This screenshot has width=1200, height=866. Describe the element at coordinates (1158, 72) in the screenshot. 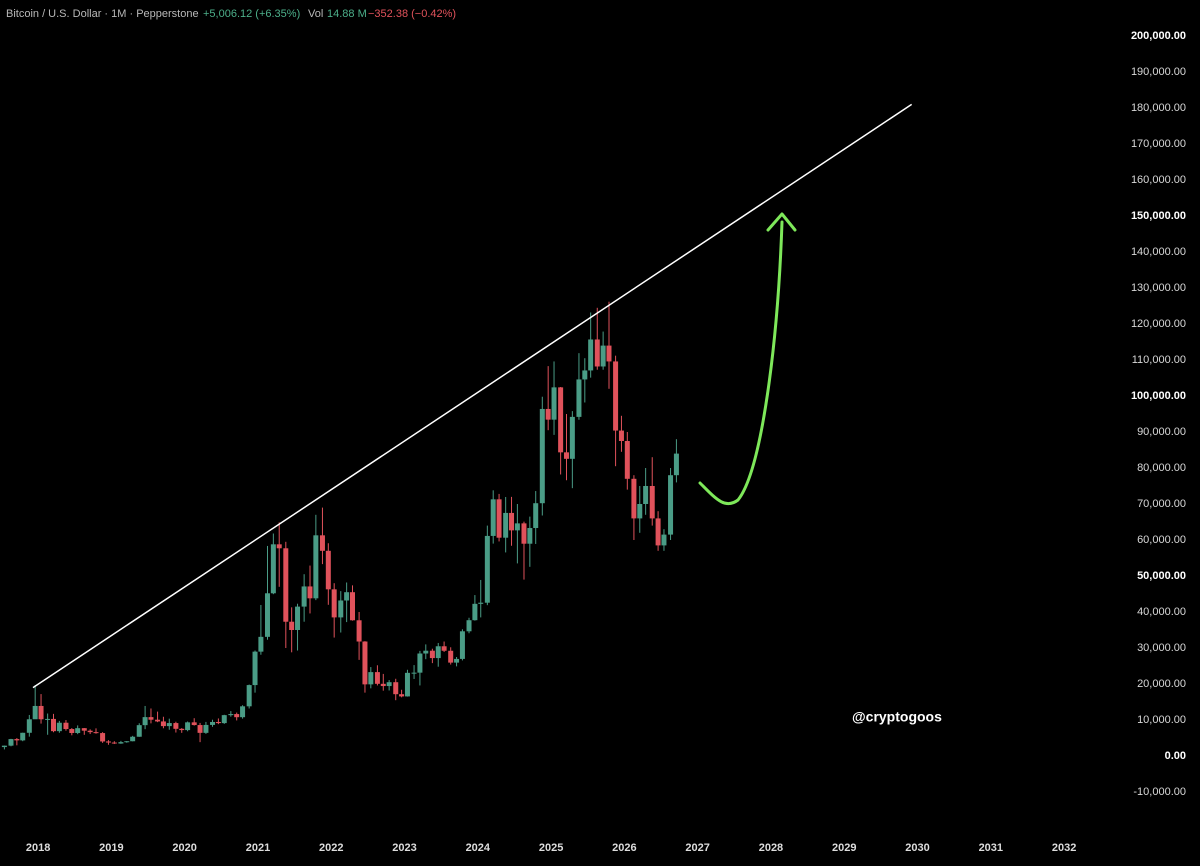

I see `y-tick-label: 190,000.00` at that location.